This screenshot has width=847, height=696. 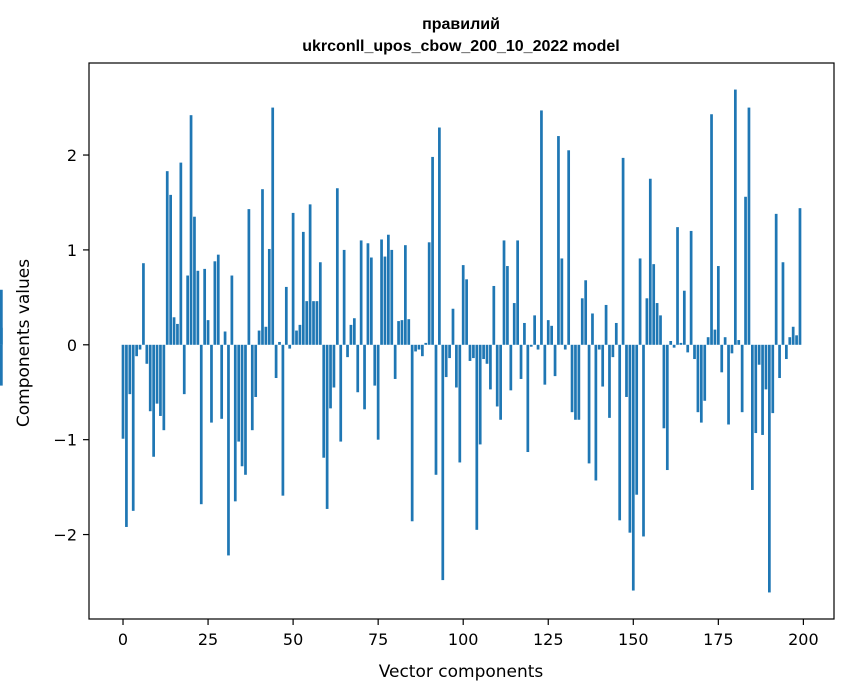 I want to click on y-tick-label: 2, so click(x=72, y=155).